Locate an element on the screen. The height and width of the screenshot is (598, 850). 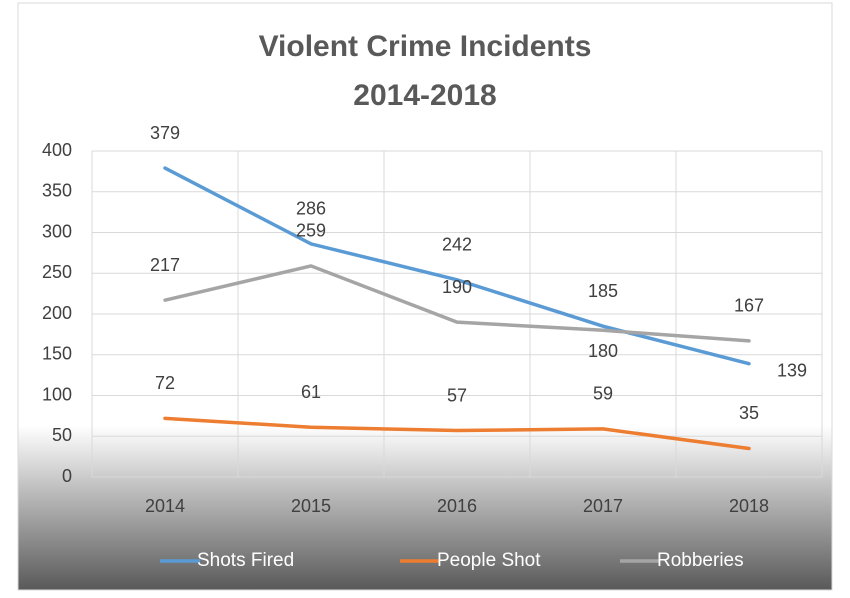
x-tick-label: 2015 is located at coordinates (311, 506).